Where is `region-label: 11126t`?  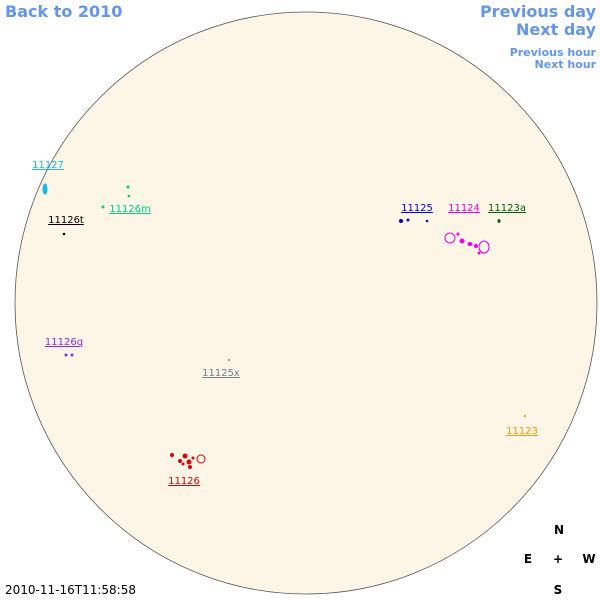 region-label: 11126t is located at coordinates (66, 220).